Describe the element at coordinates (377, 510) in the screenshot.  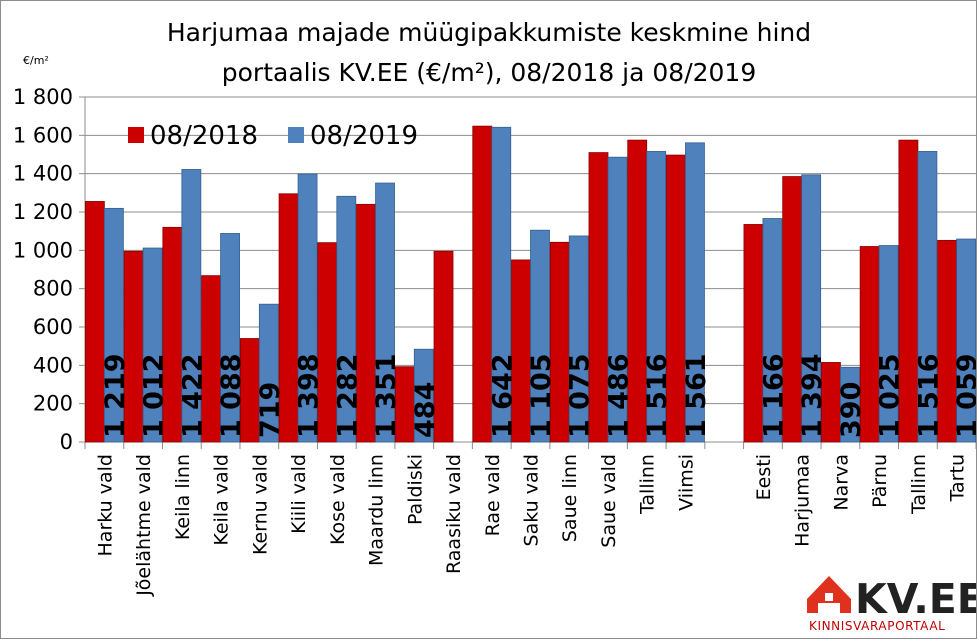
I see `category-label: Maardu linn` at that location.